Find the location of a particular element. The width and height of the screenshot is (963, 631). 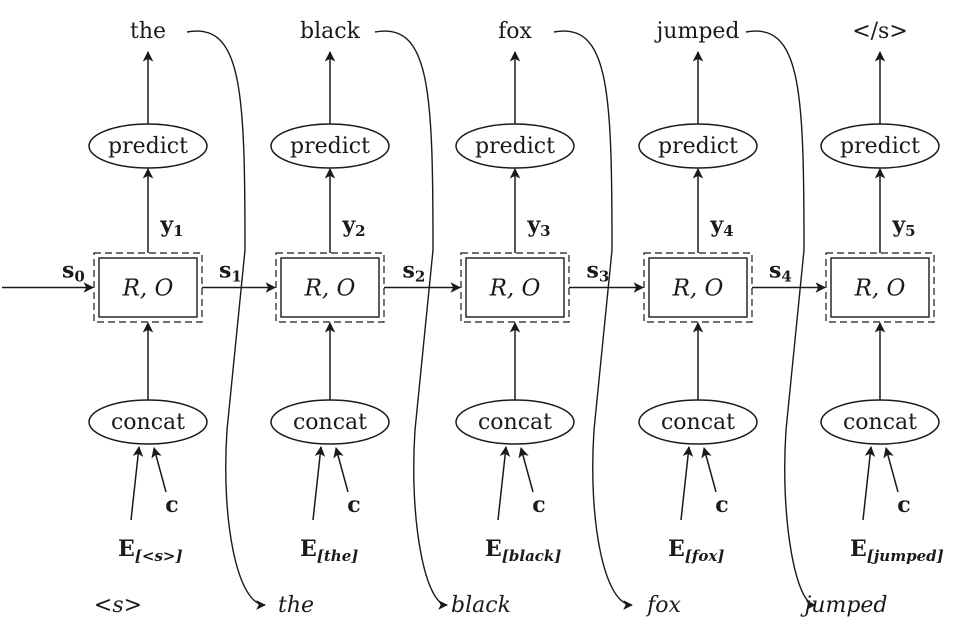

output-vector-label: y4 is located at coordinates (721, 226).